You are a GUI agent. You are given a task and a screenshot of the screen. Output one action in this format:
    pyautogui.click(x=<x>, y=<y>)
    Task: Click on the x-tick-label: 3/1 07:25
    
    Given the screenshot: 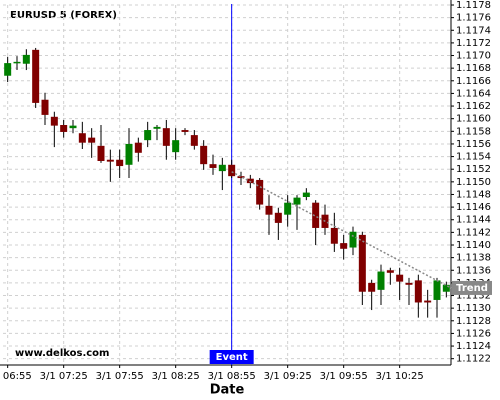 What is the action you would take?
    pyautogui.click(x=64, y=376)
    